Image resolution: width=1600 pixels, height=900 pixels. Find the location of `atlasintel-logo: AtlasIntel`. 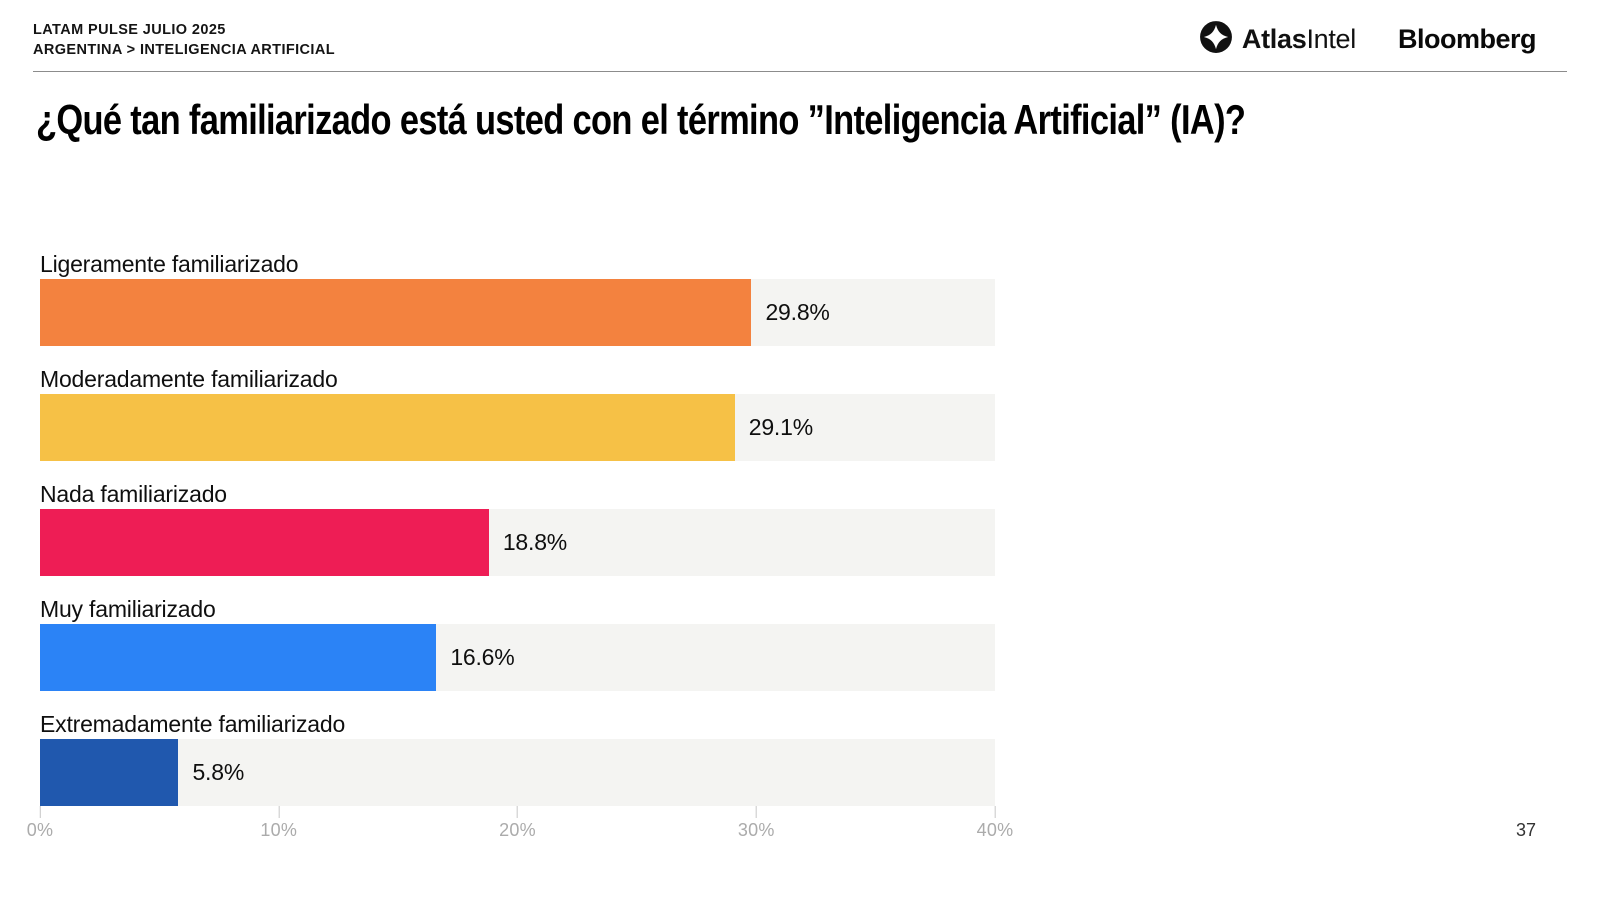

atlasintel-logo: AtlasIntel is located at coordinates (1277, 39).